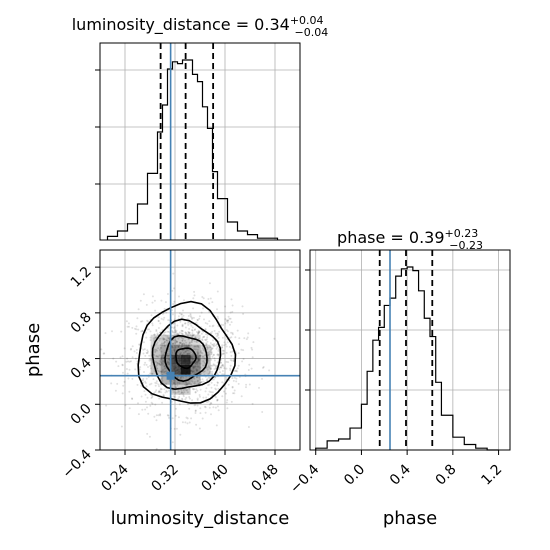 The height and width of the screenshot is (550, 550). I want to click on histogram-step, so click(192, 149).